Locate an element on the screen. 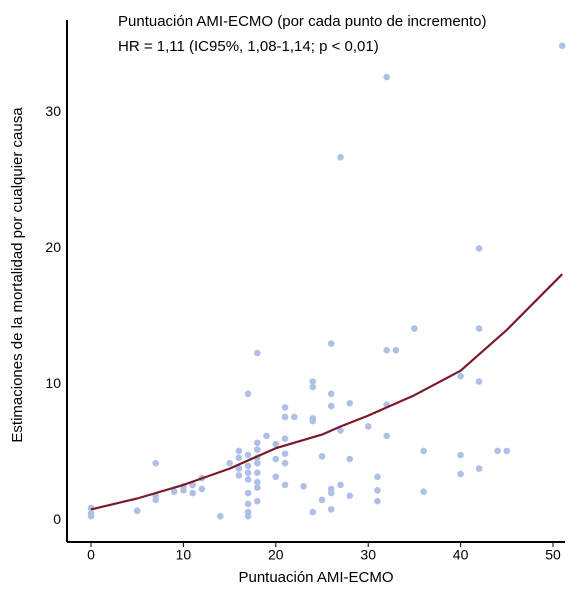 The width and height of the screenshot is (580, 593). chart-subtitle: HR = 1,11 (IC95%, 1,08-1,14; p < 0,01) is located at coordinates (248, 46).